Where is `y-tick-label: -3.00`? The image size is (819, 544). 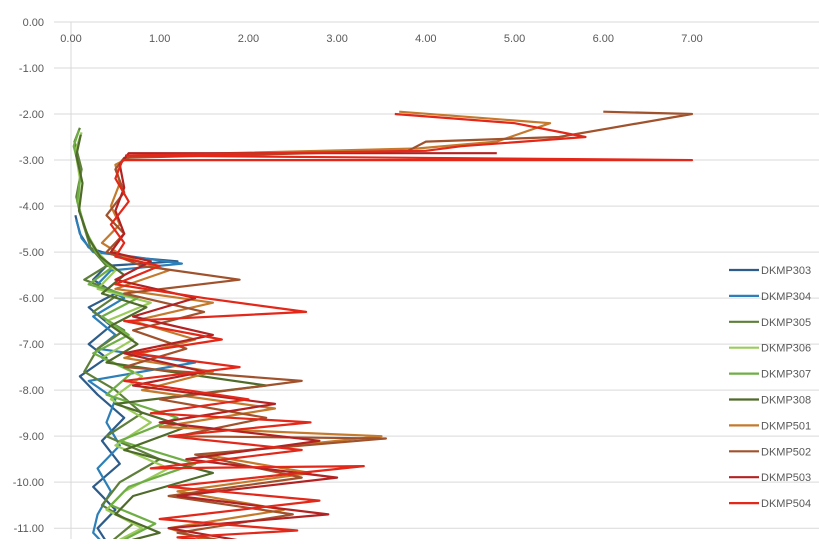
y-tick-label: -3.00 is located at coordinates (31, 161).